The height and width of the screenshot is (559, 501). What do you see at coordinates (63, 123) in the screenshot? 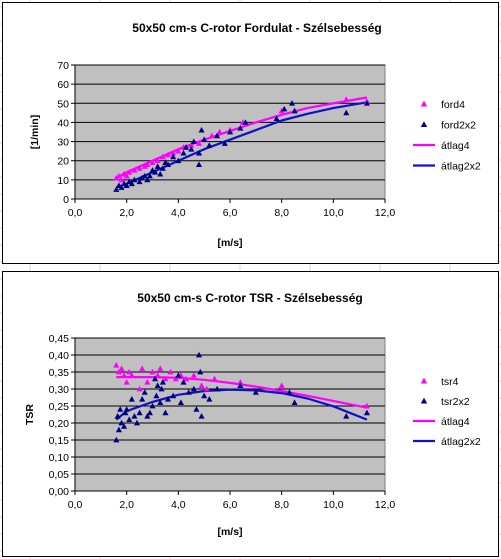
I see `y-tick-label: 40` at bounding box center [63, 123].